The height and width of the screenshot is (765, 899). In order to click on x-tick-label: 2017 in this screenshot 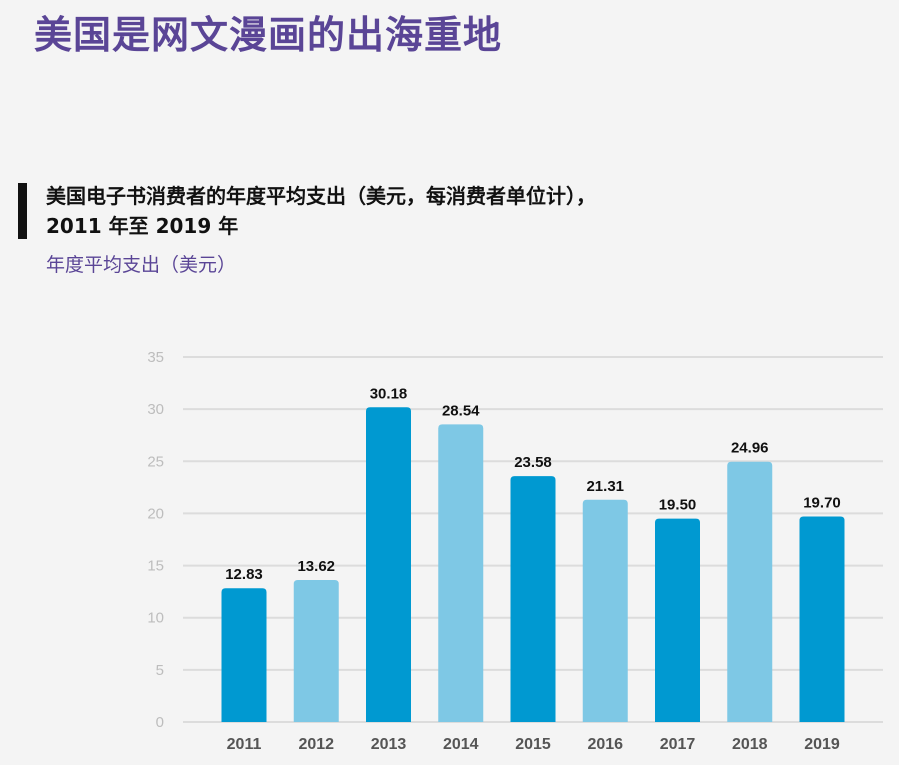, I will do `click(678, 744)`.